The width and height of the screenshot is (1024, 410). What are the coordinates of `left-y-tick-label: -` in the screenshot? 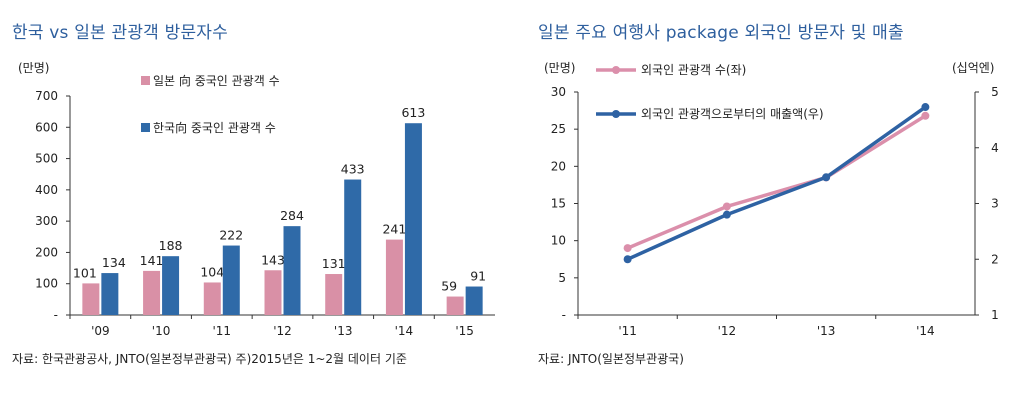 It's located at (56, 315).